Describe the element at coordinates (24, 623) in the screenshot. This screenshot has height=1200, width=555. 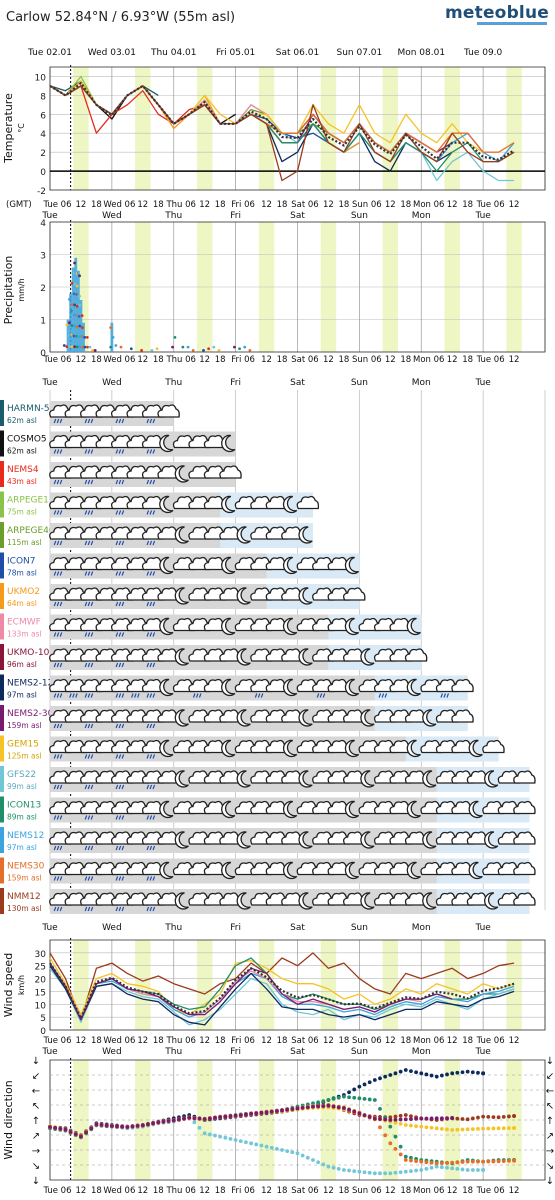
I see `model-name: ECMWF` at that location.